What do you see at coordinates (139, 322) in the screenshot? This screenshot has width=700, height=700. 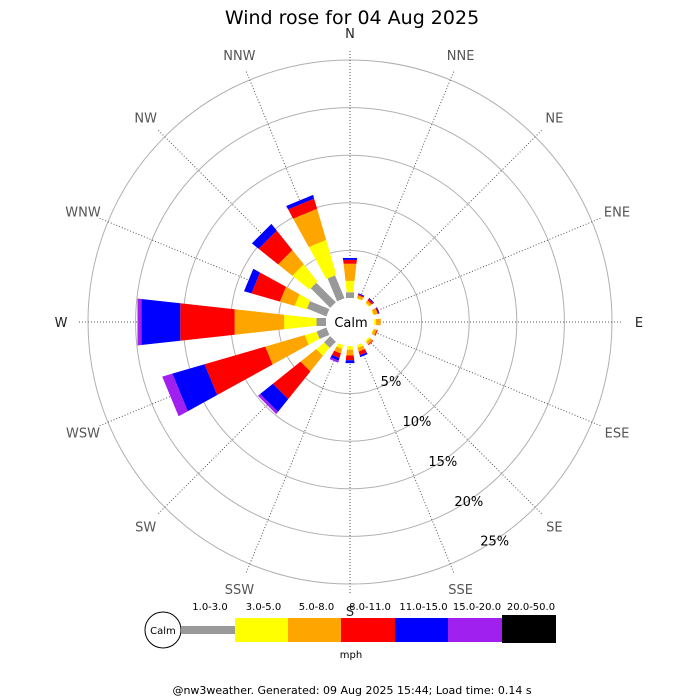 I see `bar-w-bin6` at bounding box center [139, 322].